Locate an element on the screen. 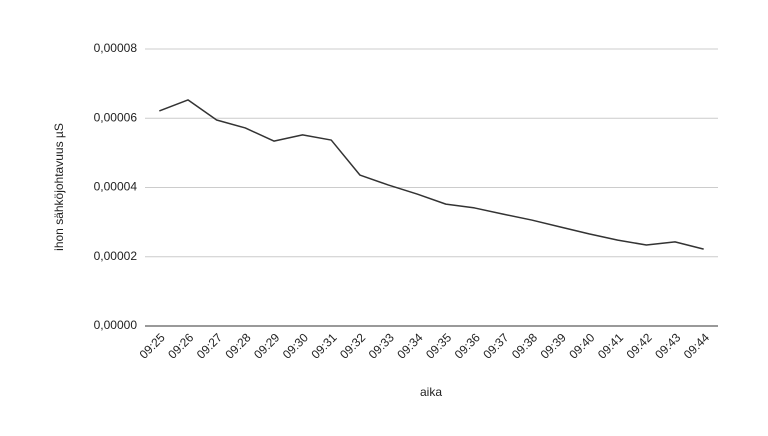  x-tick-label: 09:37 is located at coordinates (495, 345).